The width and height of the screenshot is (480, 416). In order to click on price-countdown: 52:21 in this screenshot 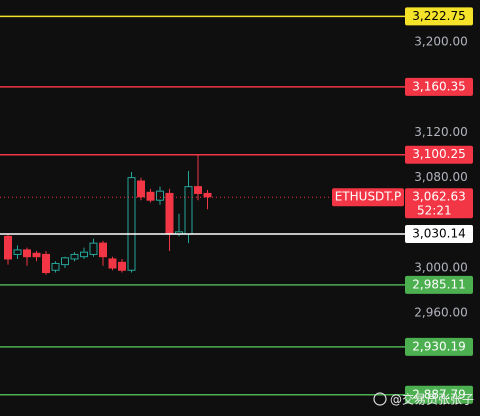, I will do `click(434, 211)`.